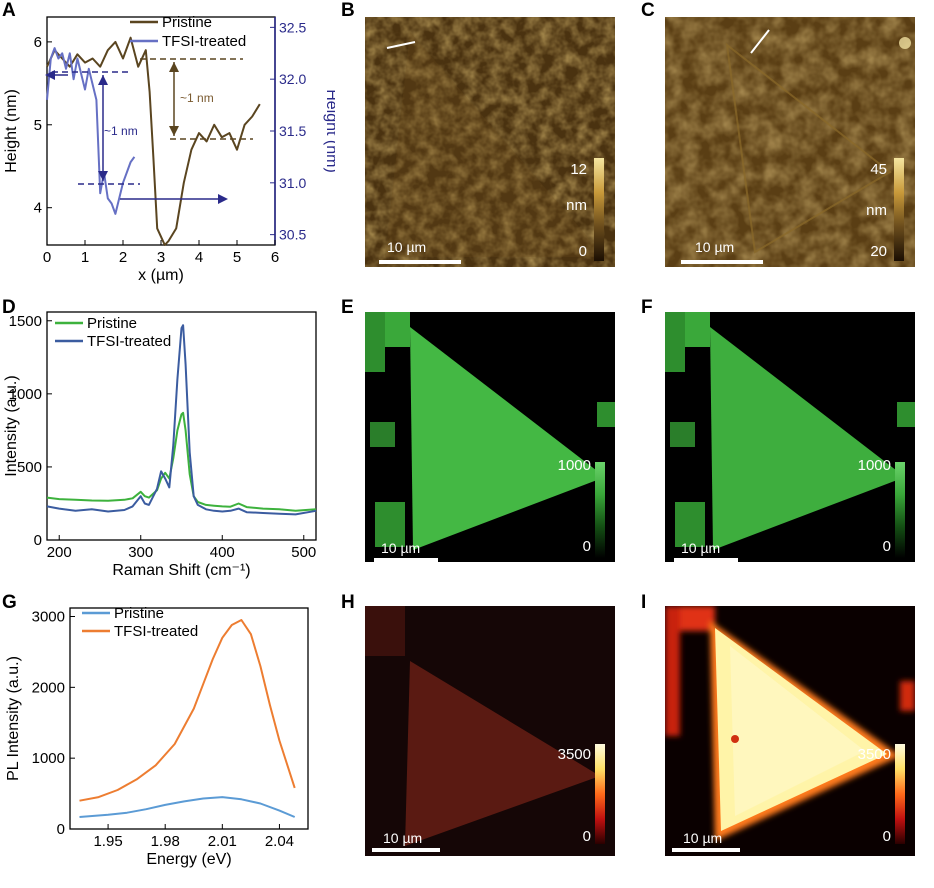  What do you see at coordinates (644, 602) in the screenshot?
I see `panel-label-i: I` at bounding box center [644, 602].